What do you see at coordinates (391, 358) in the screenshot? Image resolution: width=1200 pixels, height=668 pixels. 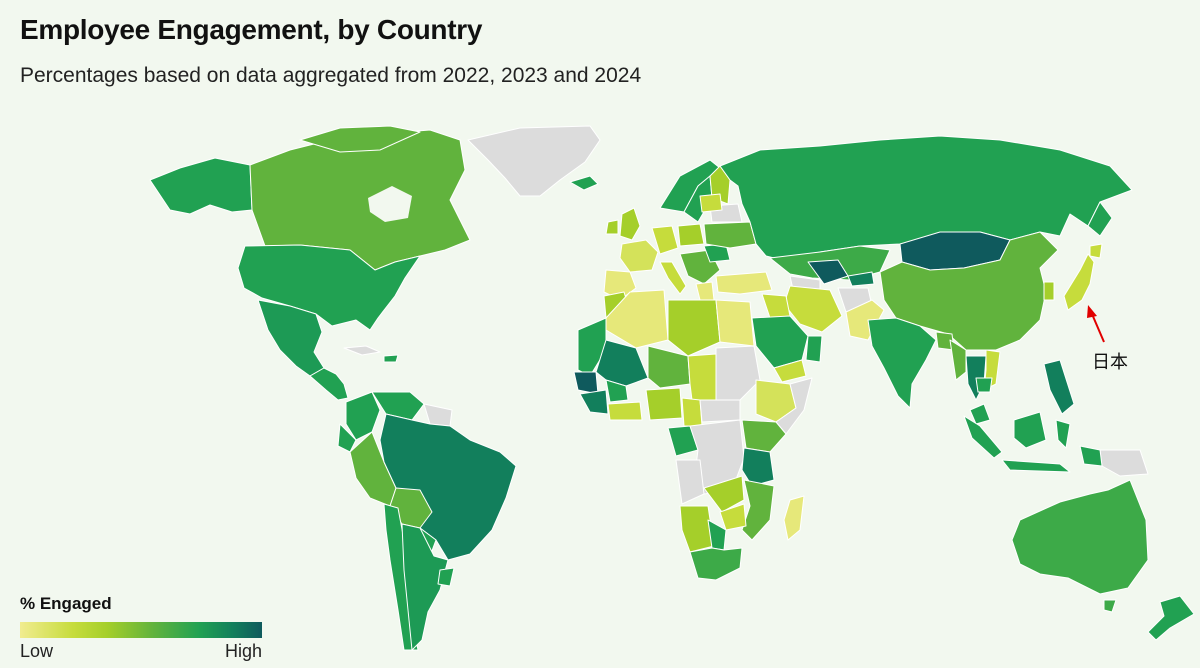 I see `country-hispaniola` at bounding box center [391, 358].